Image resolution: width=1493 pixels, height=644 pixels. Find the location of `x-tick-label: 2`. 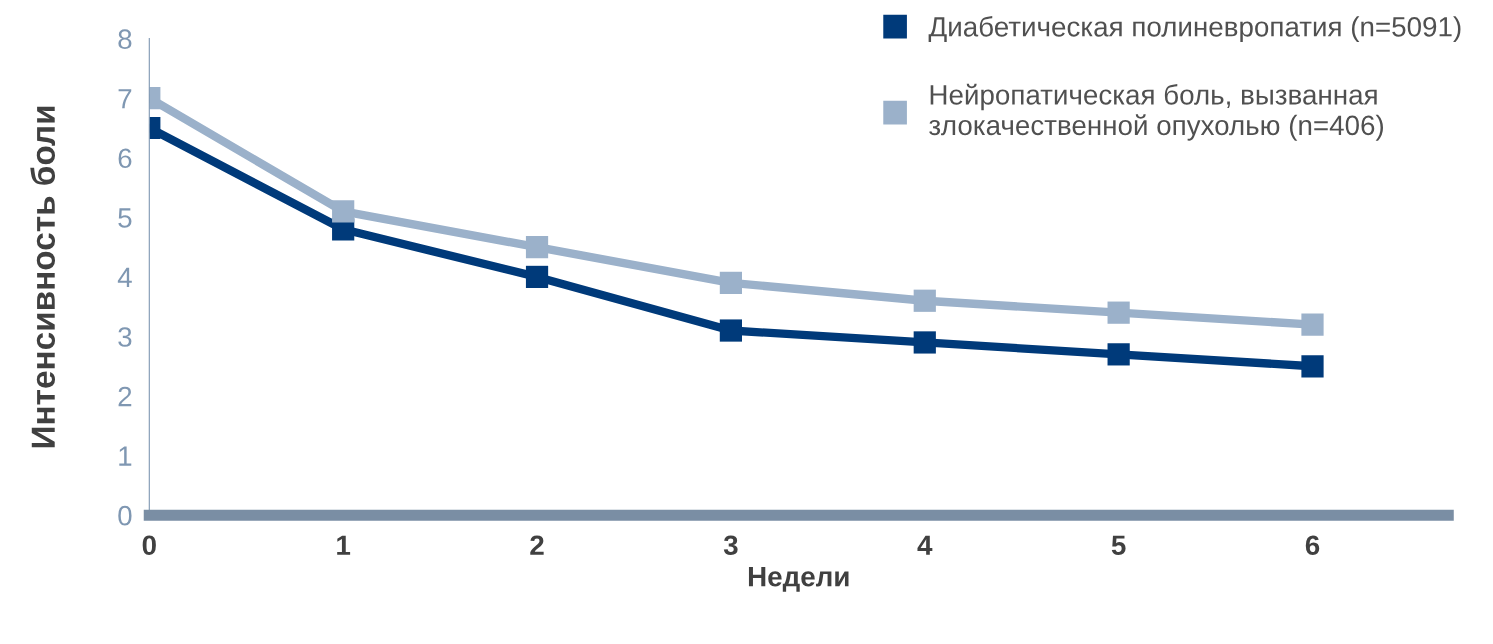

x-tick-label: 2 is located at coordinates (537, 545).